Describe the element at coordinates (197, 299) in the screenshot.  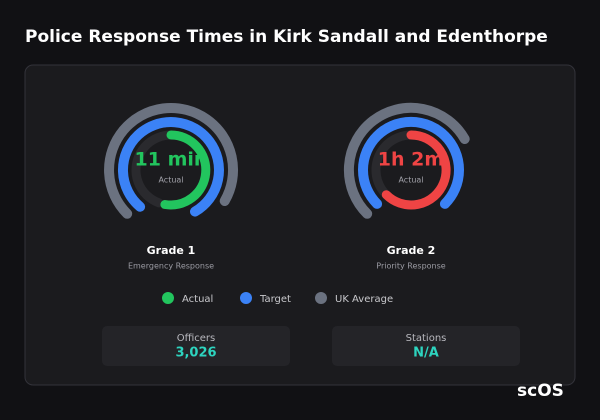
I see `legend-label: Actual` at that location.